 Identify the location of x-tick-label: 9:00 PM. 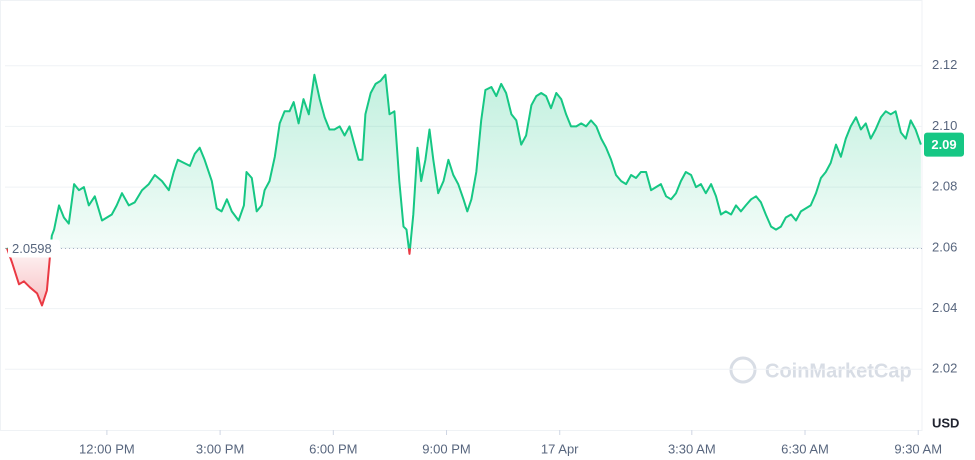
(446, 448).